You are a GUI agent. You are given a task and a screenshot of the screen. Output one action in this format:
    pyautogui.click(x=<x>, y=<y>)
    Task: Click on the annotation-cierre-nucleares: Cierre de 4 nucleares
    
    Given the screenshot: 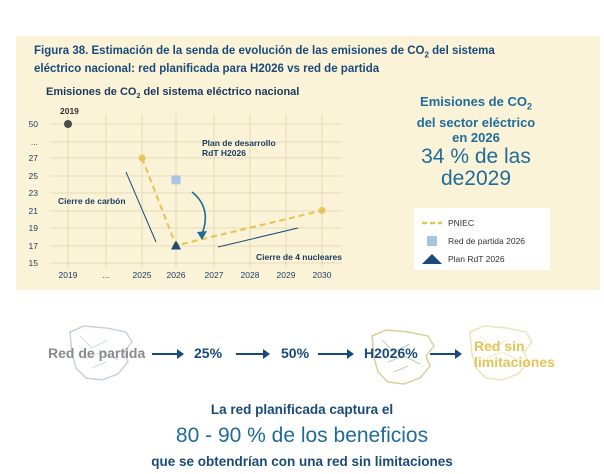 What is the action you would take?
    pyautogui.click(x=299, y=257)
    